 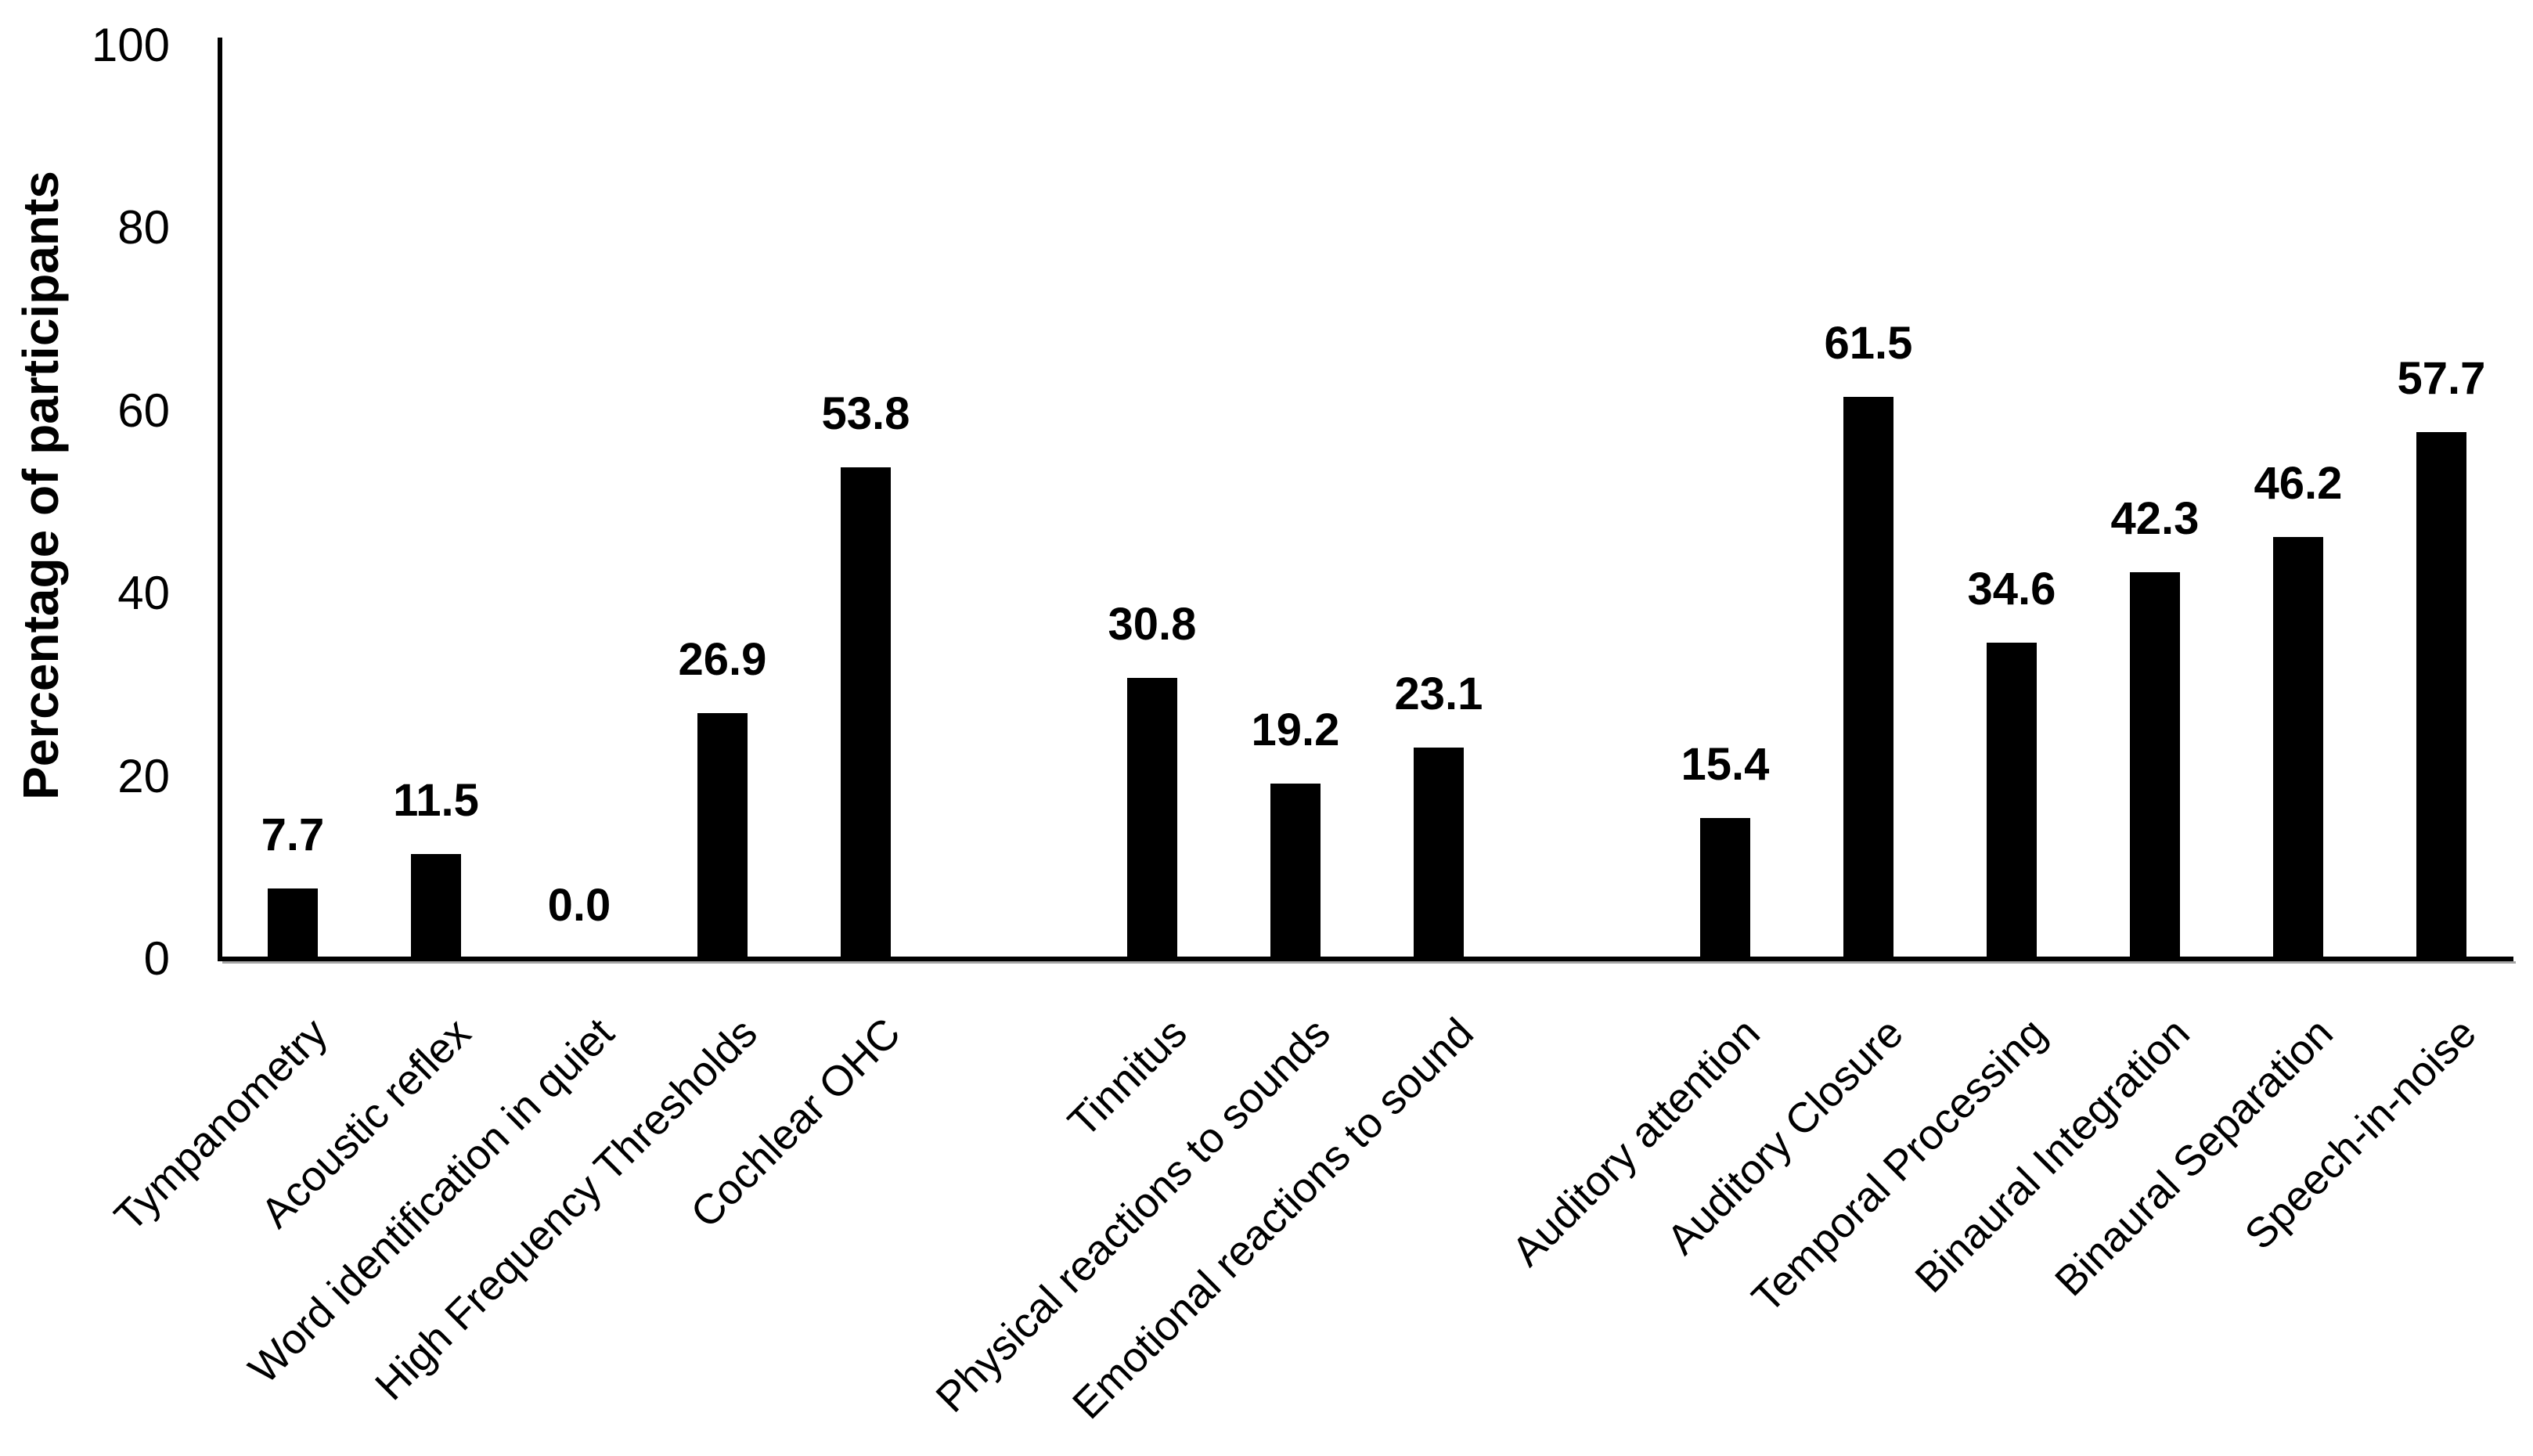 I want to click on x-axis-shadow-line, so click(x=1369, y=962).